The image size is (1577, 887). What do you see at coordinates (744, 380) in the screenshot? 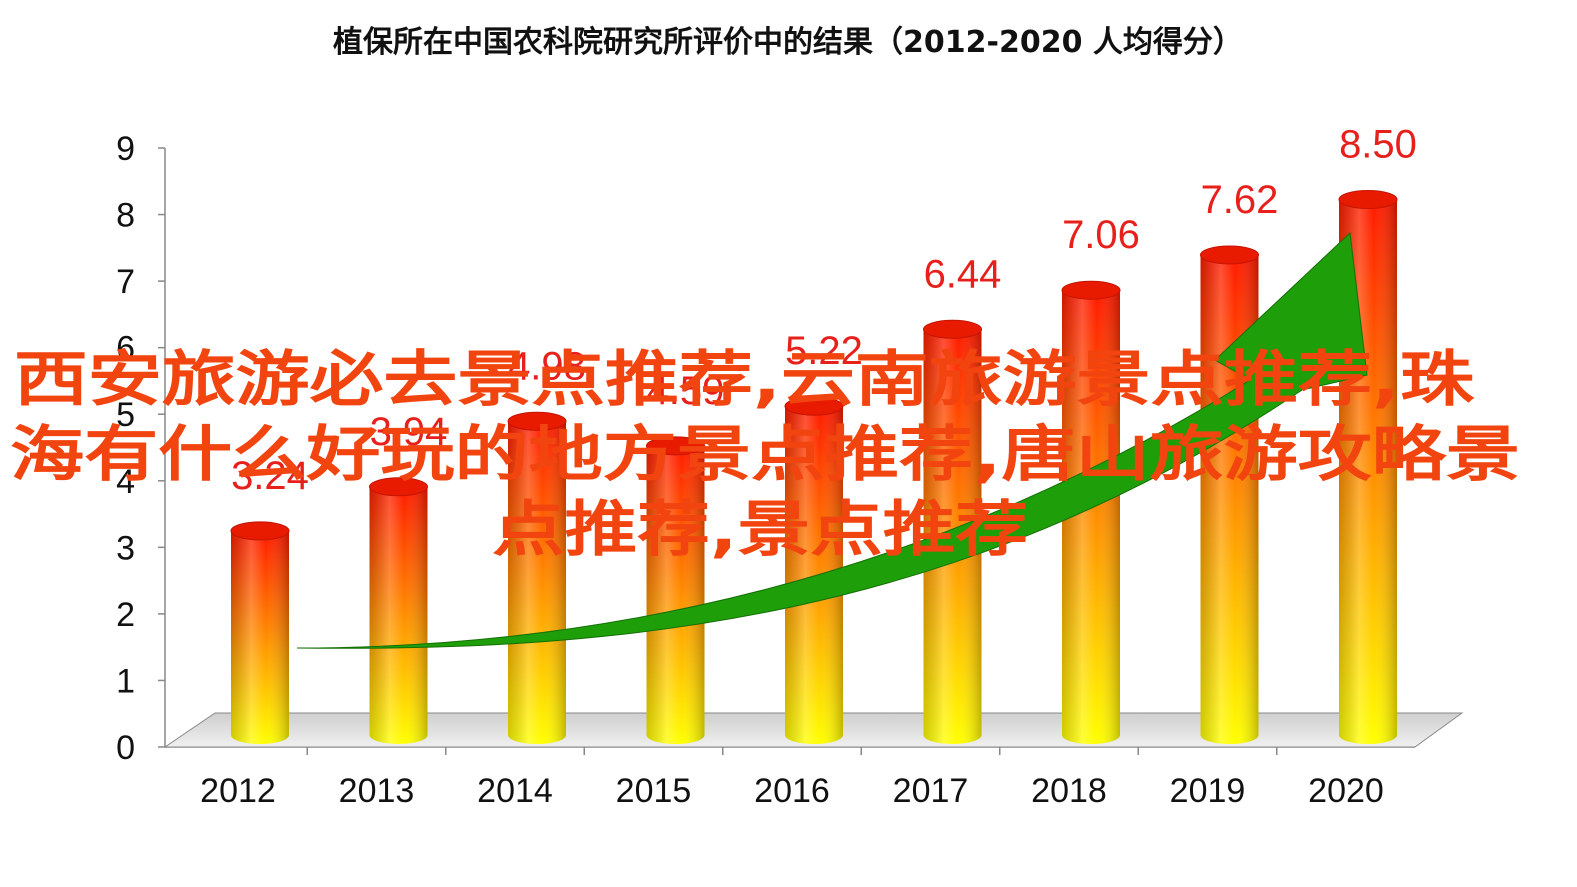
I see `overlay-line: 西安旅游必去景点推荐,云南旅游景点推荐,珠` at bounding box center [744, 380].